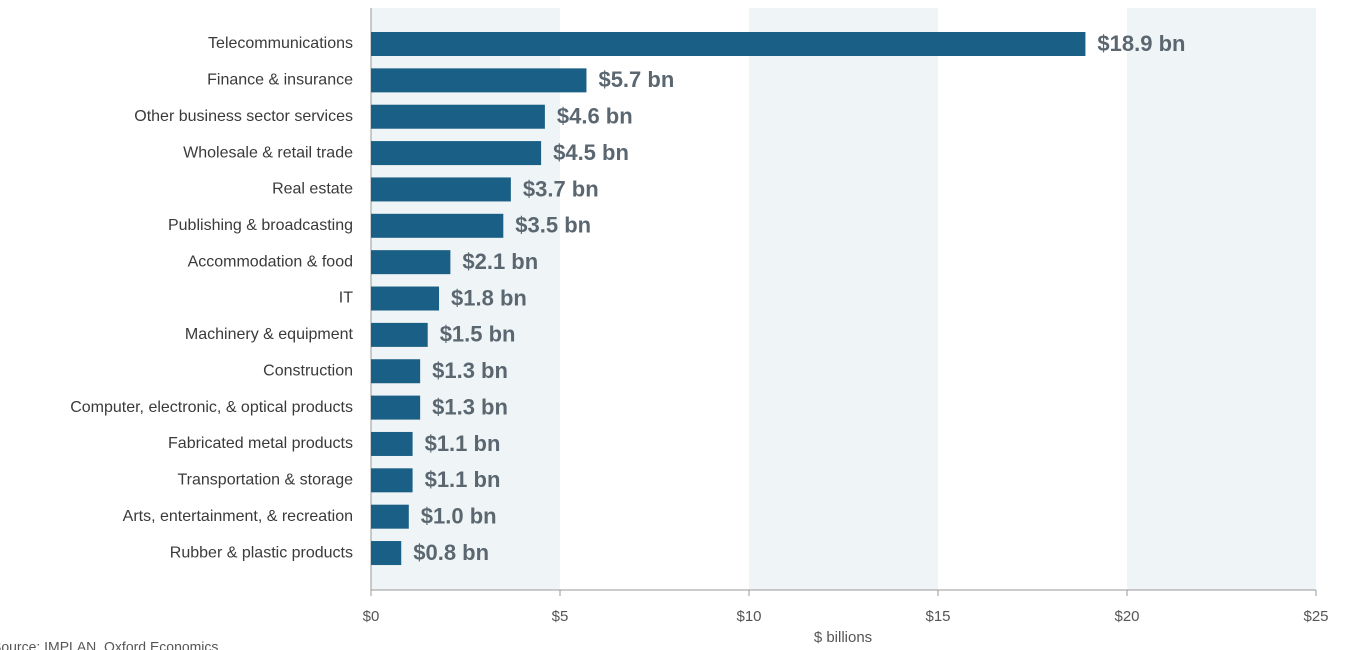  Describe the element at coordinates (489, 297) in the screenshot. I see `value-label: $1.8 bn` at that location.